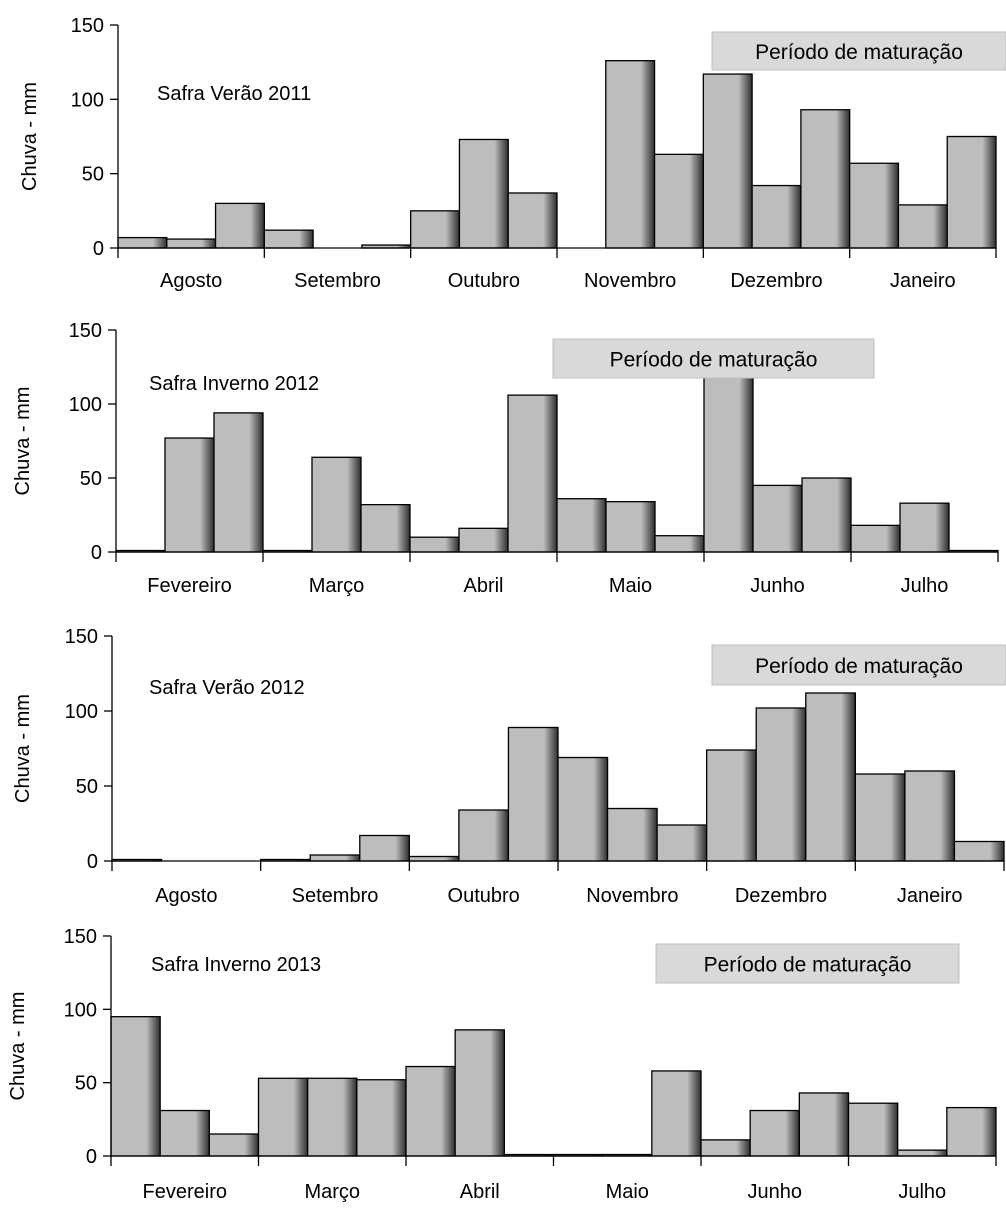  I want to click on chart-title: Safra Verão 2011, so click(234, 94).